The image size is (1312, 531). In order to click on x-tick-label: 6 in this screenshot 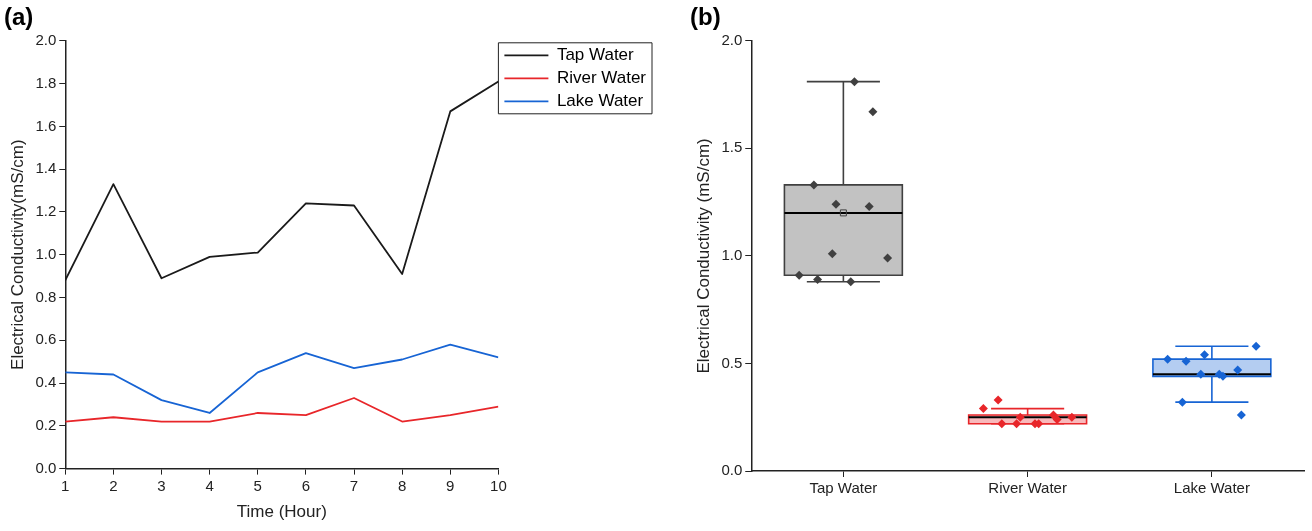, I will do `click(306, 485)`.